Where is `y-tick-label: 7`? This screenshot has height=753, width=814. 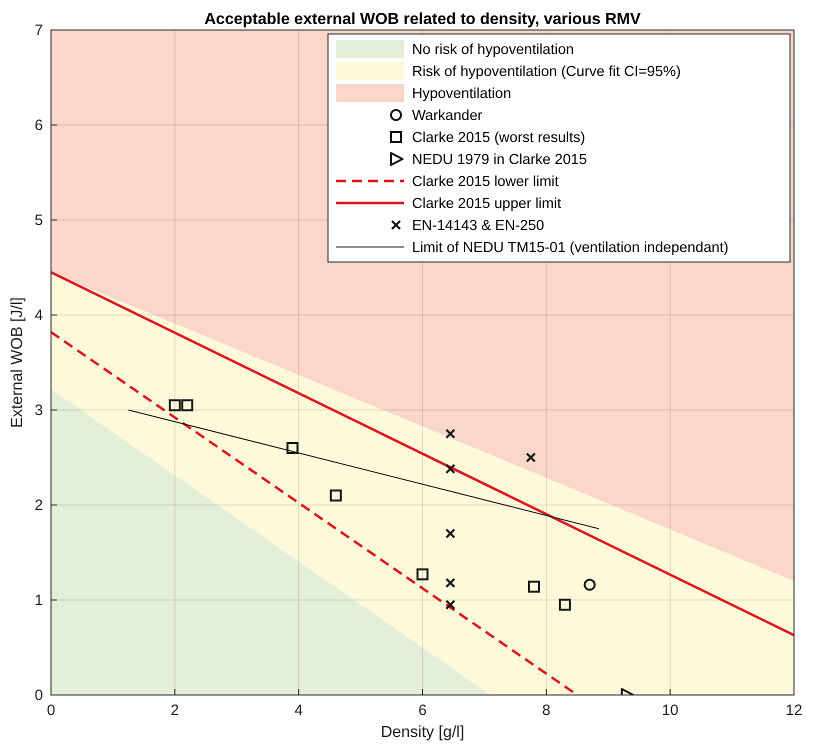
y-tick-label: 7 is located at coordinates (38, 30).